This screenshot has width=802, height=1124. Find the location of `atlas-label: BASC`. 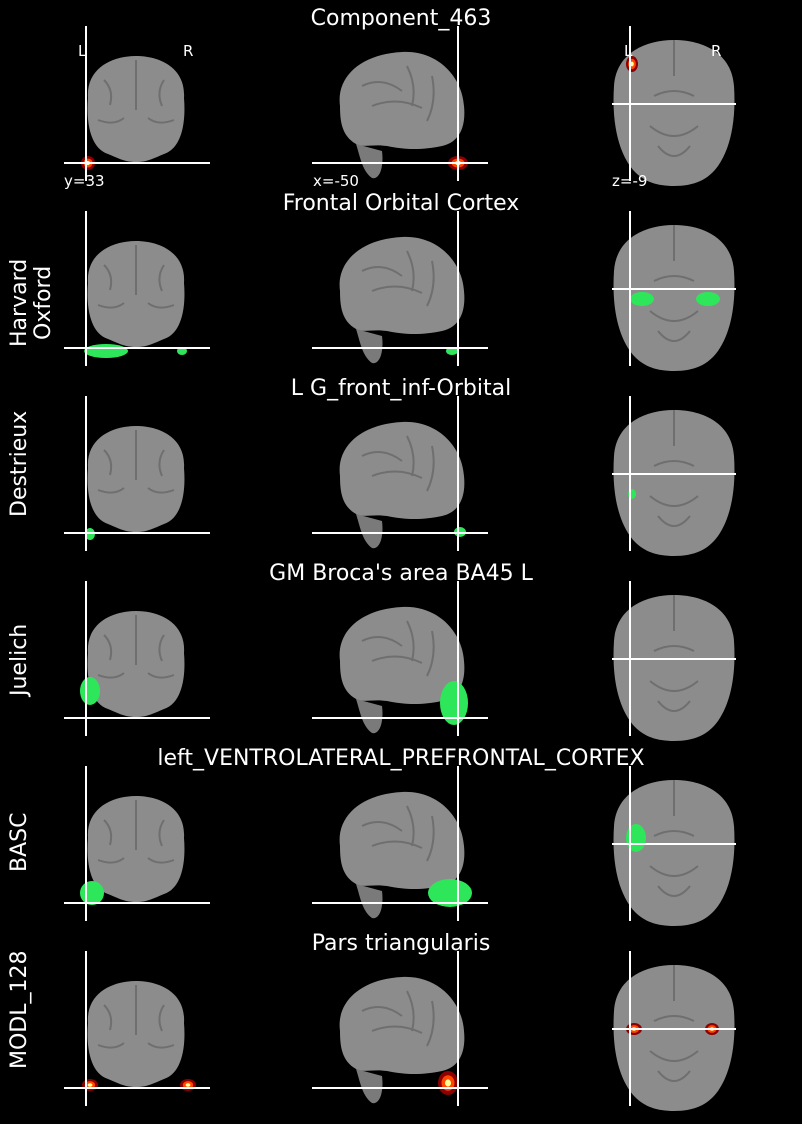

atlas-label: BASC is located at coordinates (19, 842).